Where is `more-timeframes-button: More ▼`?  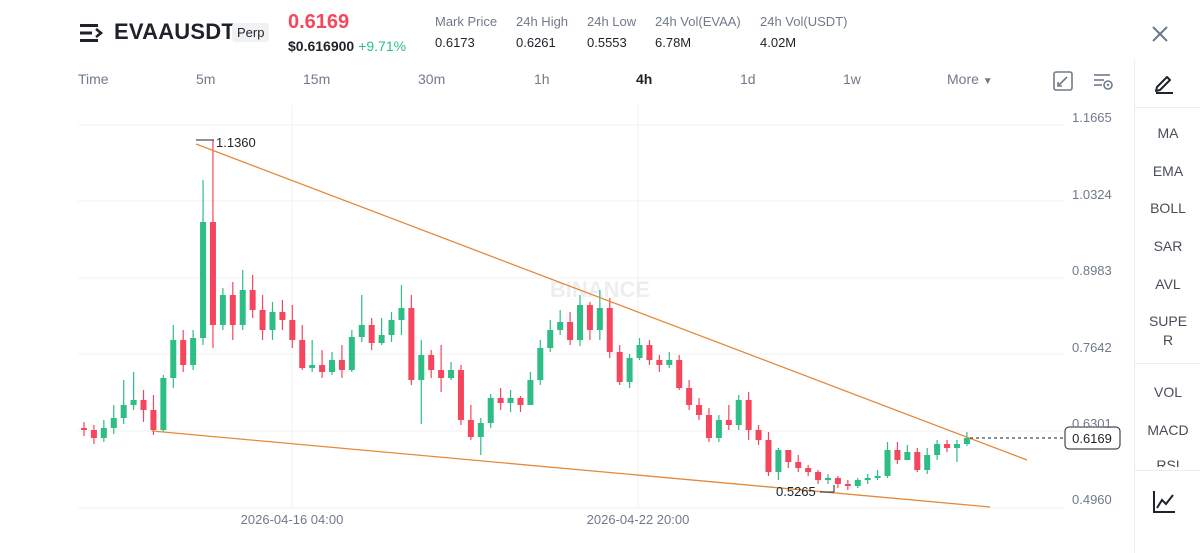
more-timeframes-button: More ▼ is located at coordinates (970, 79).